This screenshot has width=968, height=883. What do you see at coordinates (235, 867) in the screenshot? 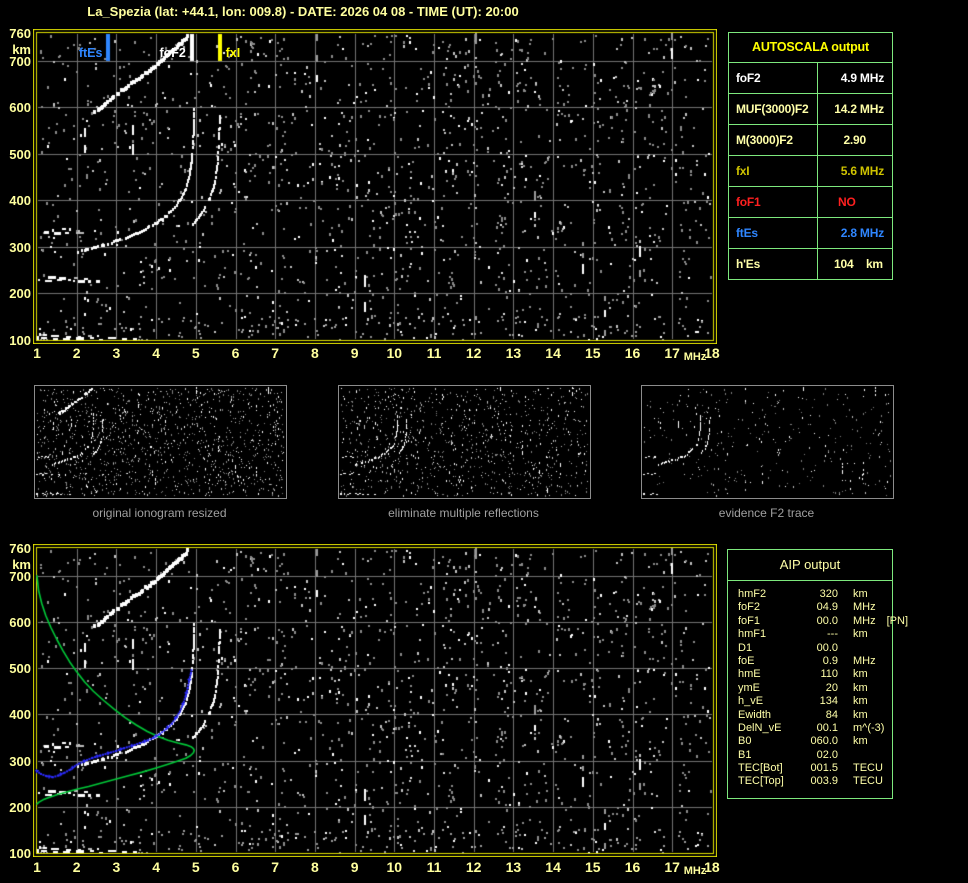
I see `x-tick-label: 6` at bounding box center [235, 867].